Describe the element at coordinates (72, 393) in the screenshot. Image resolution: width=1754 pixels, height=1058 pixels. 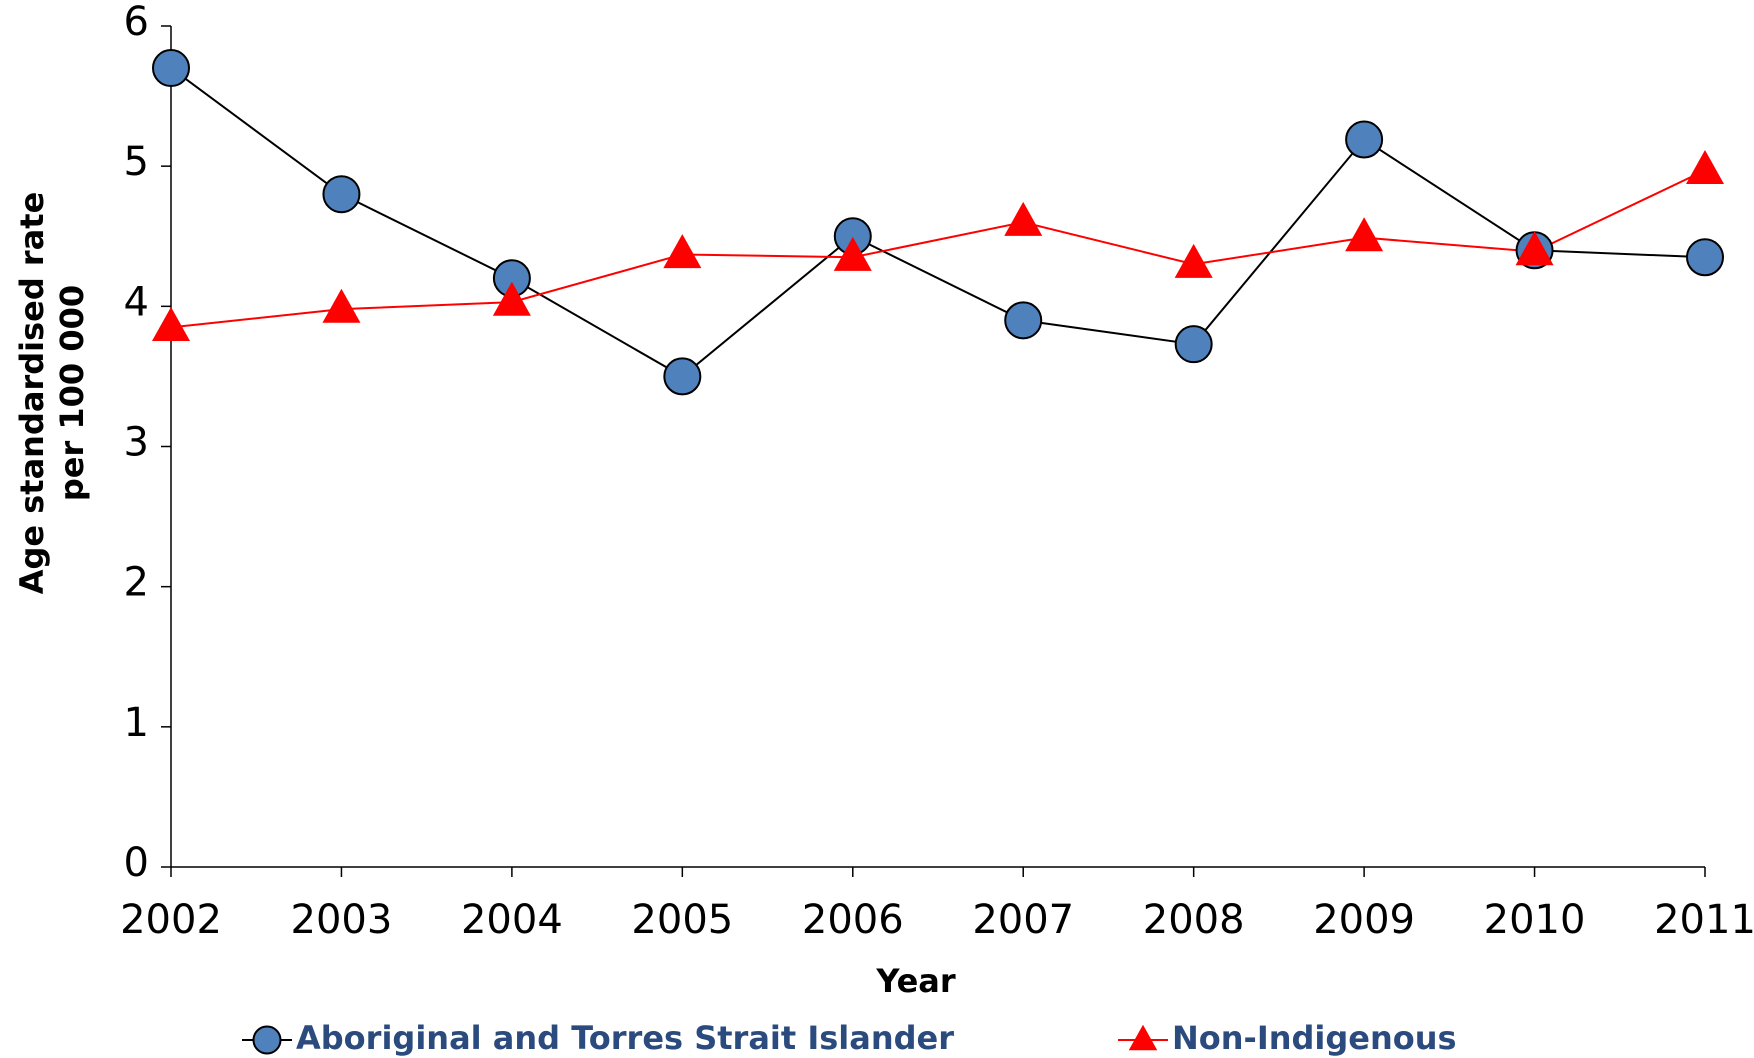
I see `y-axis-title-line: per 100 000` at that location.